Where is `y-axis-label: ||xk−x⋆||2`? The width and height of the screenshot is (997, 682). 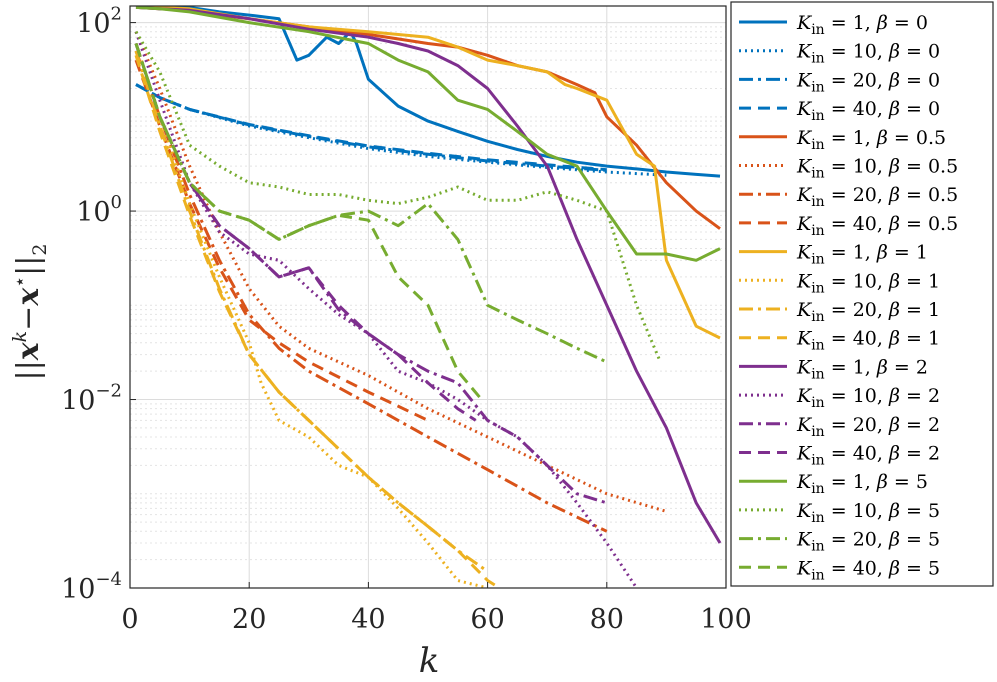
y-axis-label: ||xk−x⋆||2 is located at coordinates (30, 312).